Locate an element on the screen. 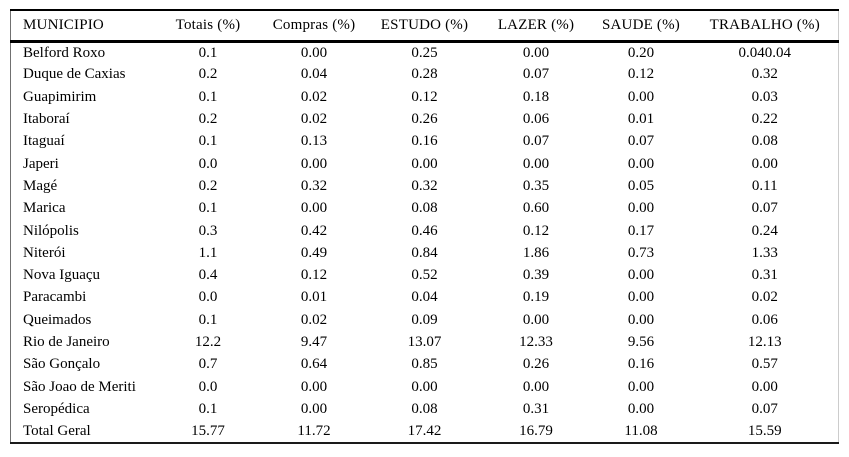 The width and height of the screenshot is (849, 457). value-cell: 0.4 is located at coordinates (208, 275).